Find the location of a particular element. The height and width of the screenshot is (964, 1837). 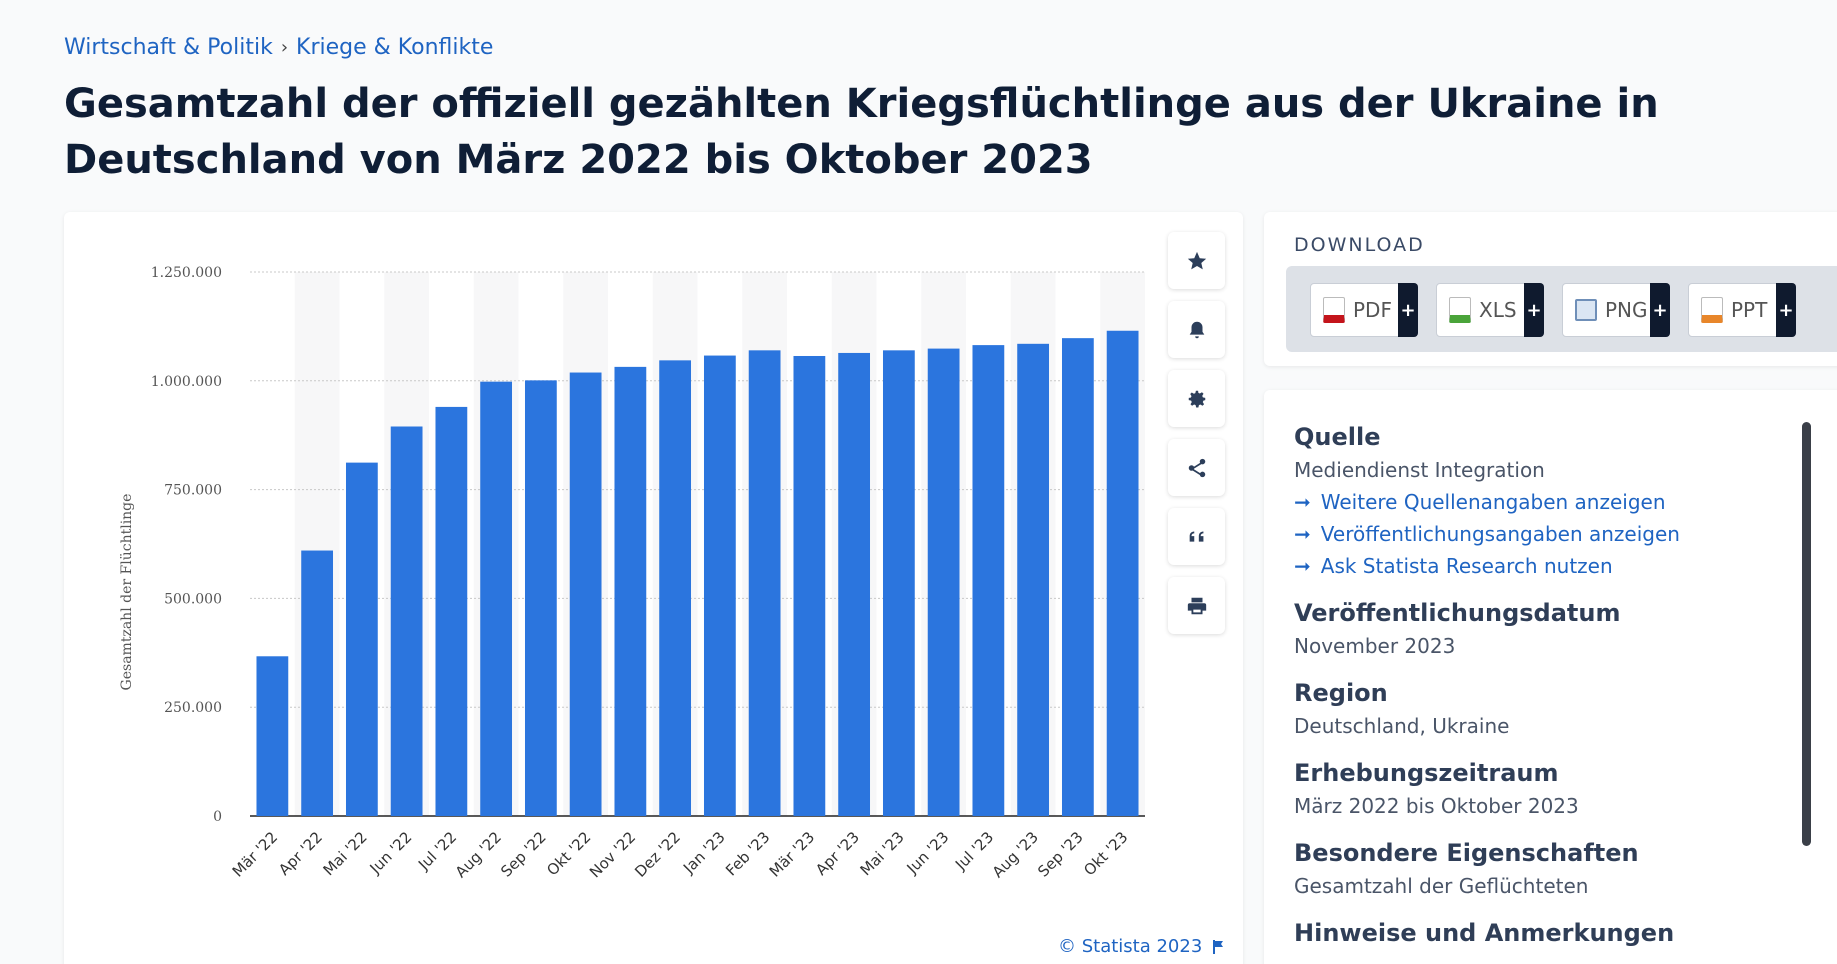

region-heading: Region is located at coordinates (1341, 693).